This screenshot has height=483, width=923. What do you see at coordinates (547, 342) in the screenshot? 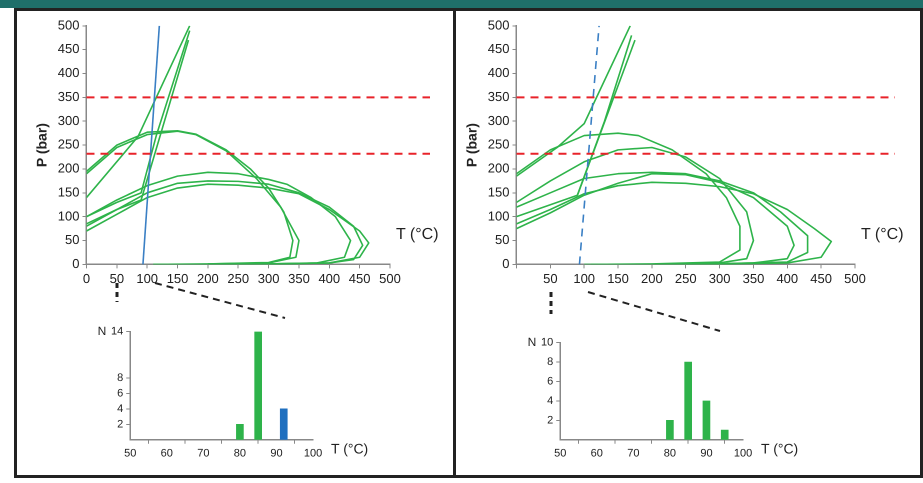
I see `y-tick-label: 10` at bounding box center [547, 342].